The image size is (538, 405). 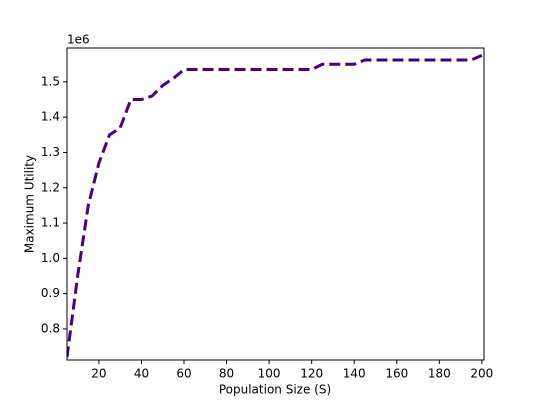 I want to click on x-tick-label: 160, so click(x=396, y=374).